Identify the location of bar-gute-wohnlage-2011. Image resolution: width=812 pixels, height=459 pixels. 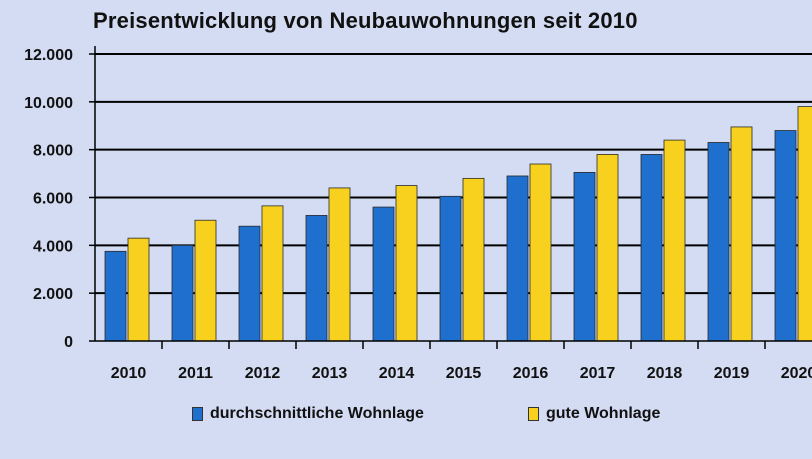
(205, 280).